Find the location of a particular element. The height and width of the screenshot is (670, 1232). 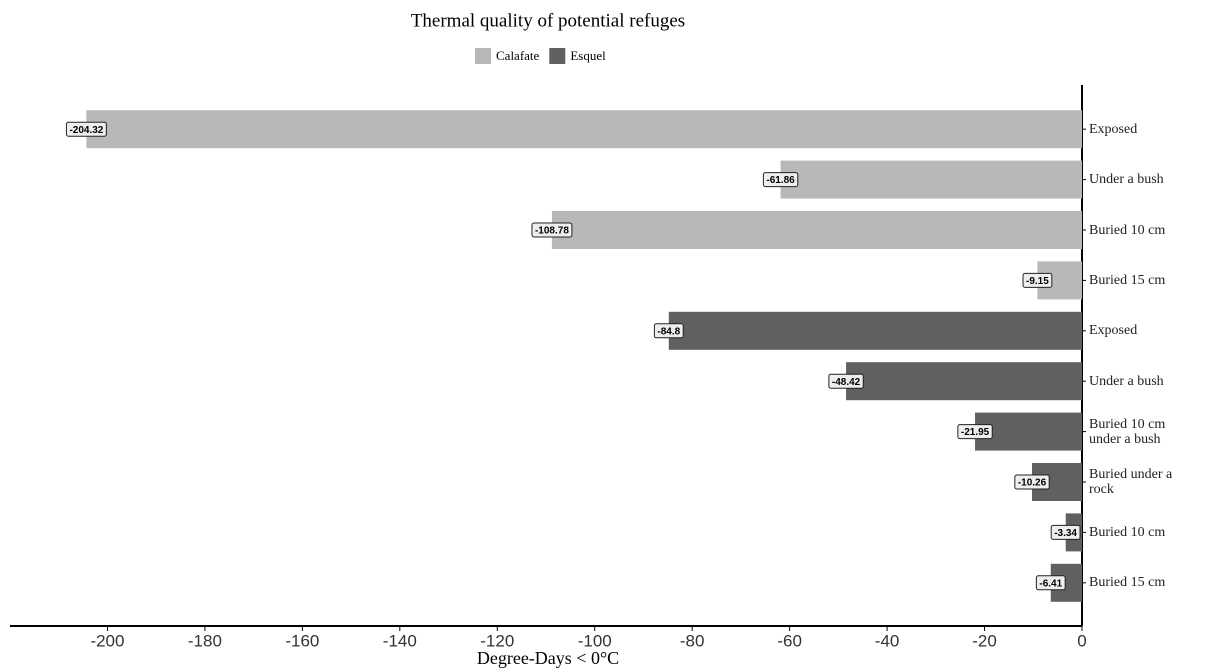

value-label: -3.34 is located at coordinates (1065, 533).